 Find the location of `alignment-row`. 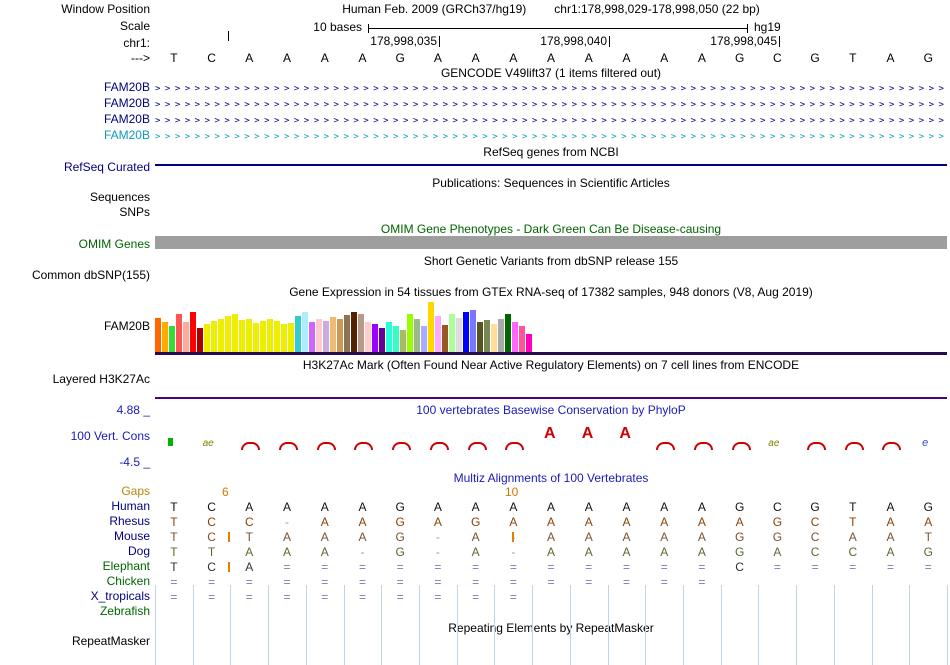

alignment-row is located at coordinates (551, 612).